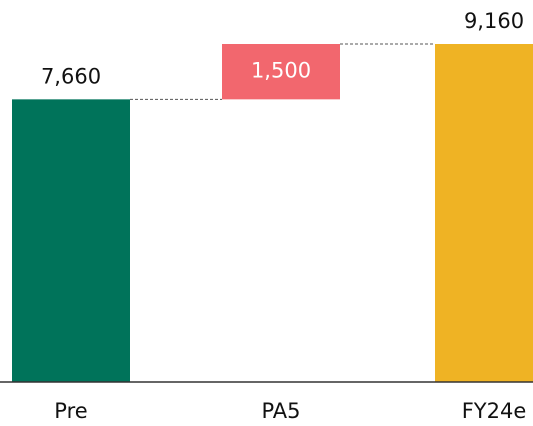 The height and width of the screenshot is (426, 533). I want to click on value-label: 1,500, so click(281, 71).